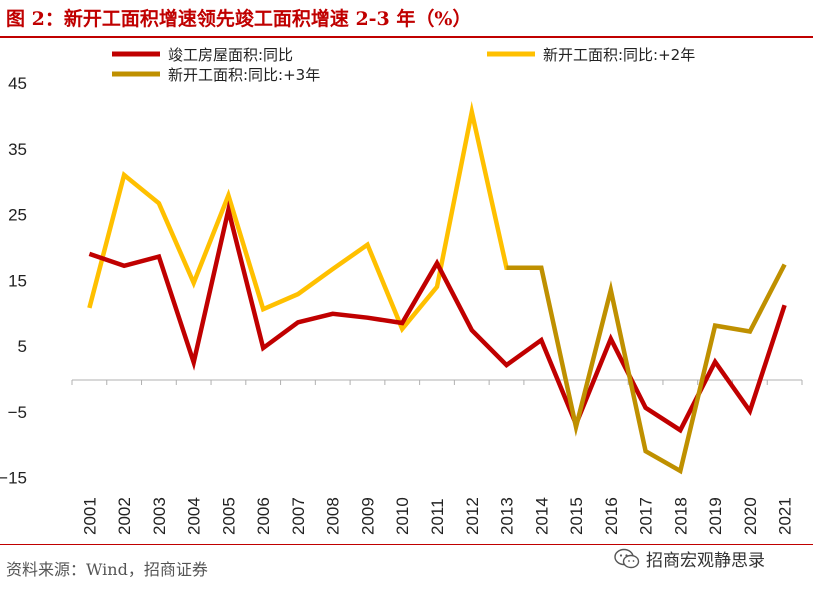 This screenshot has height=595, width=813. Describe the element at coordinates (541, 516) in the screenshot. I see `x-tick-label: 2014` at that location.